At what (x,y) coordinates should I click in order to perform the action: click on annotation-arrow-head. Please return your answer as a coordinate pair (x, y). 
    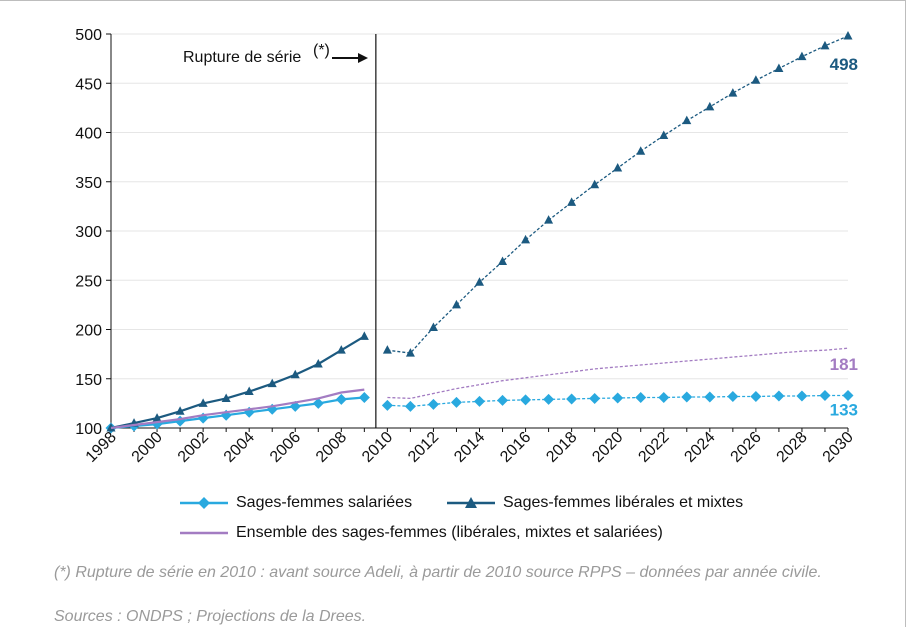
    Looking at the image, I should click on (363, 58).